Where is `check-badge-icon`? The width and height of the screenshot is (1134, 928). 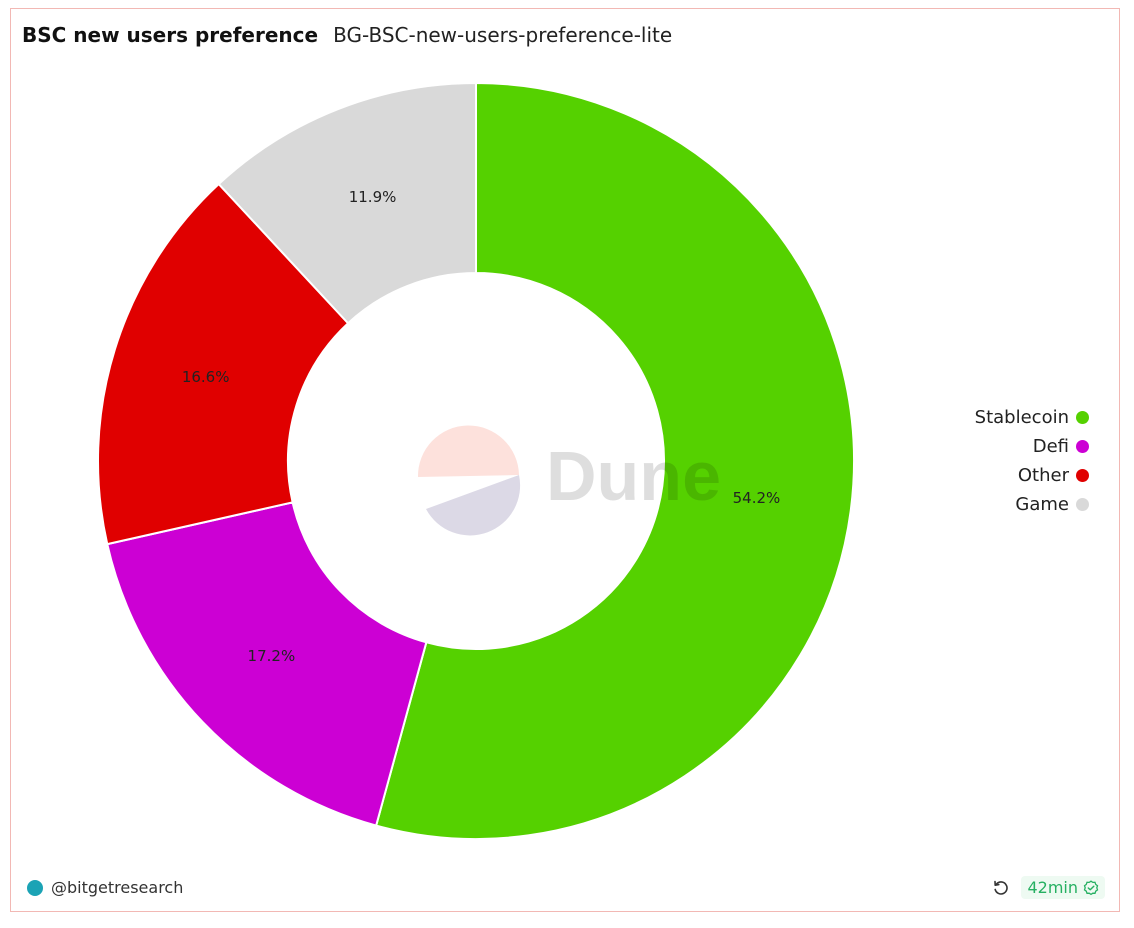 check-badge-icon is located at coordinates (1091, 887).